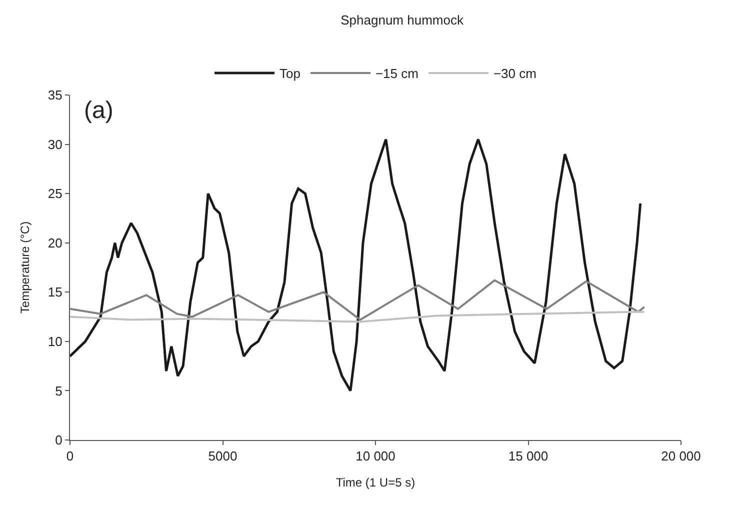 Image resolution: width=731 pixels, height=510 pixels. What do you see at coordinates (396, 74) in the screenshot?
I see `legend-label: −15 cm` at bounding box center [396, 74].